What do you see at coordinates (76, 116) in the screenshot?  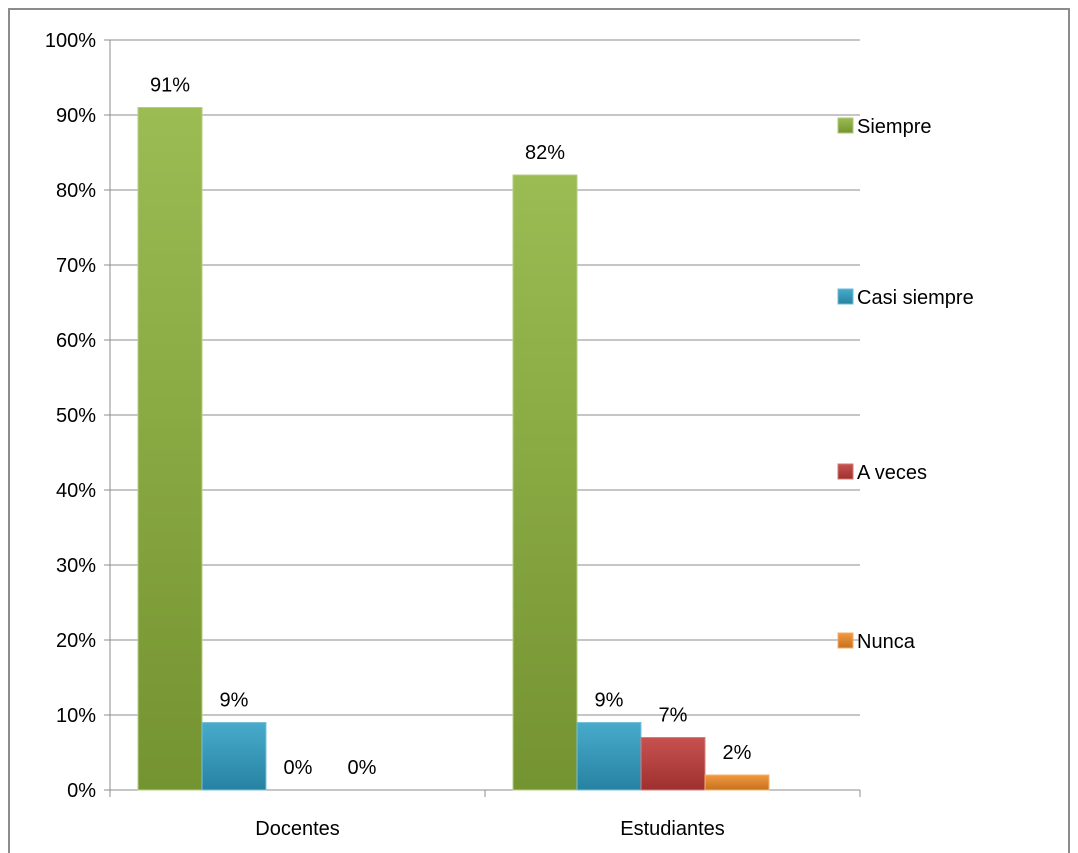 I see `y-tick-label: 90%` at bounding box center [76, 116].